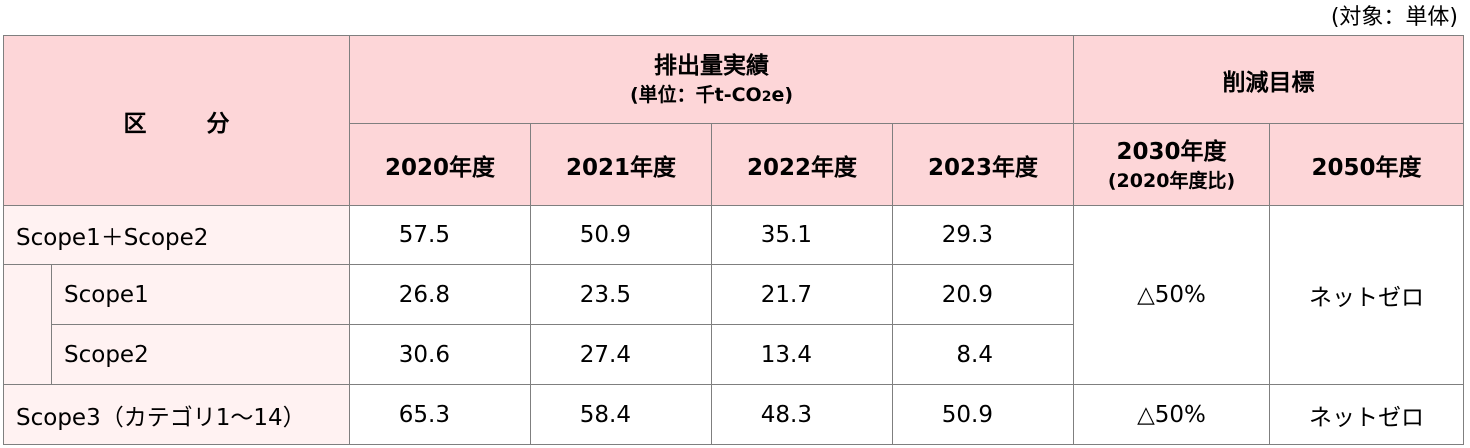  Describe the element at coordinates (176, 414) in the screenshot. I see `row-label: Scope3（カテゴリ1～14）` at that location.